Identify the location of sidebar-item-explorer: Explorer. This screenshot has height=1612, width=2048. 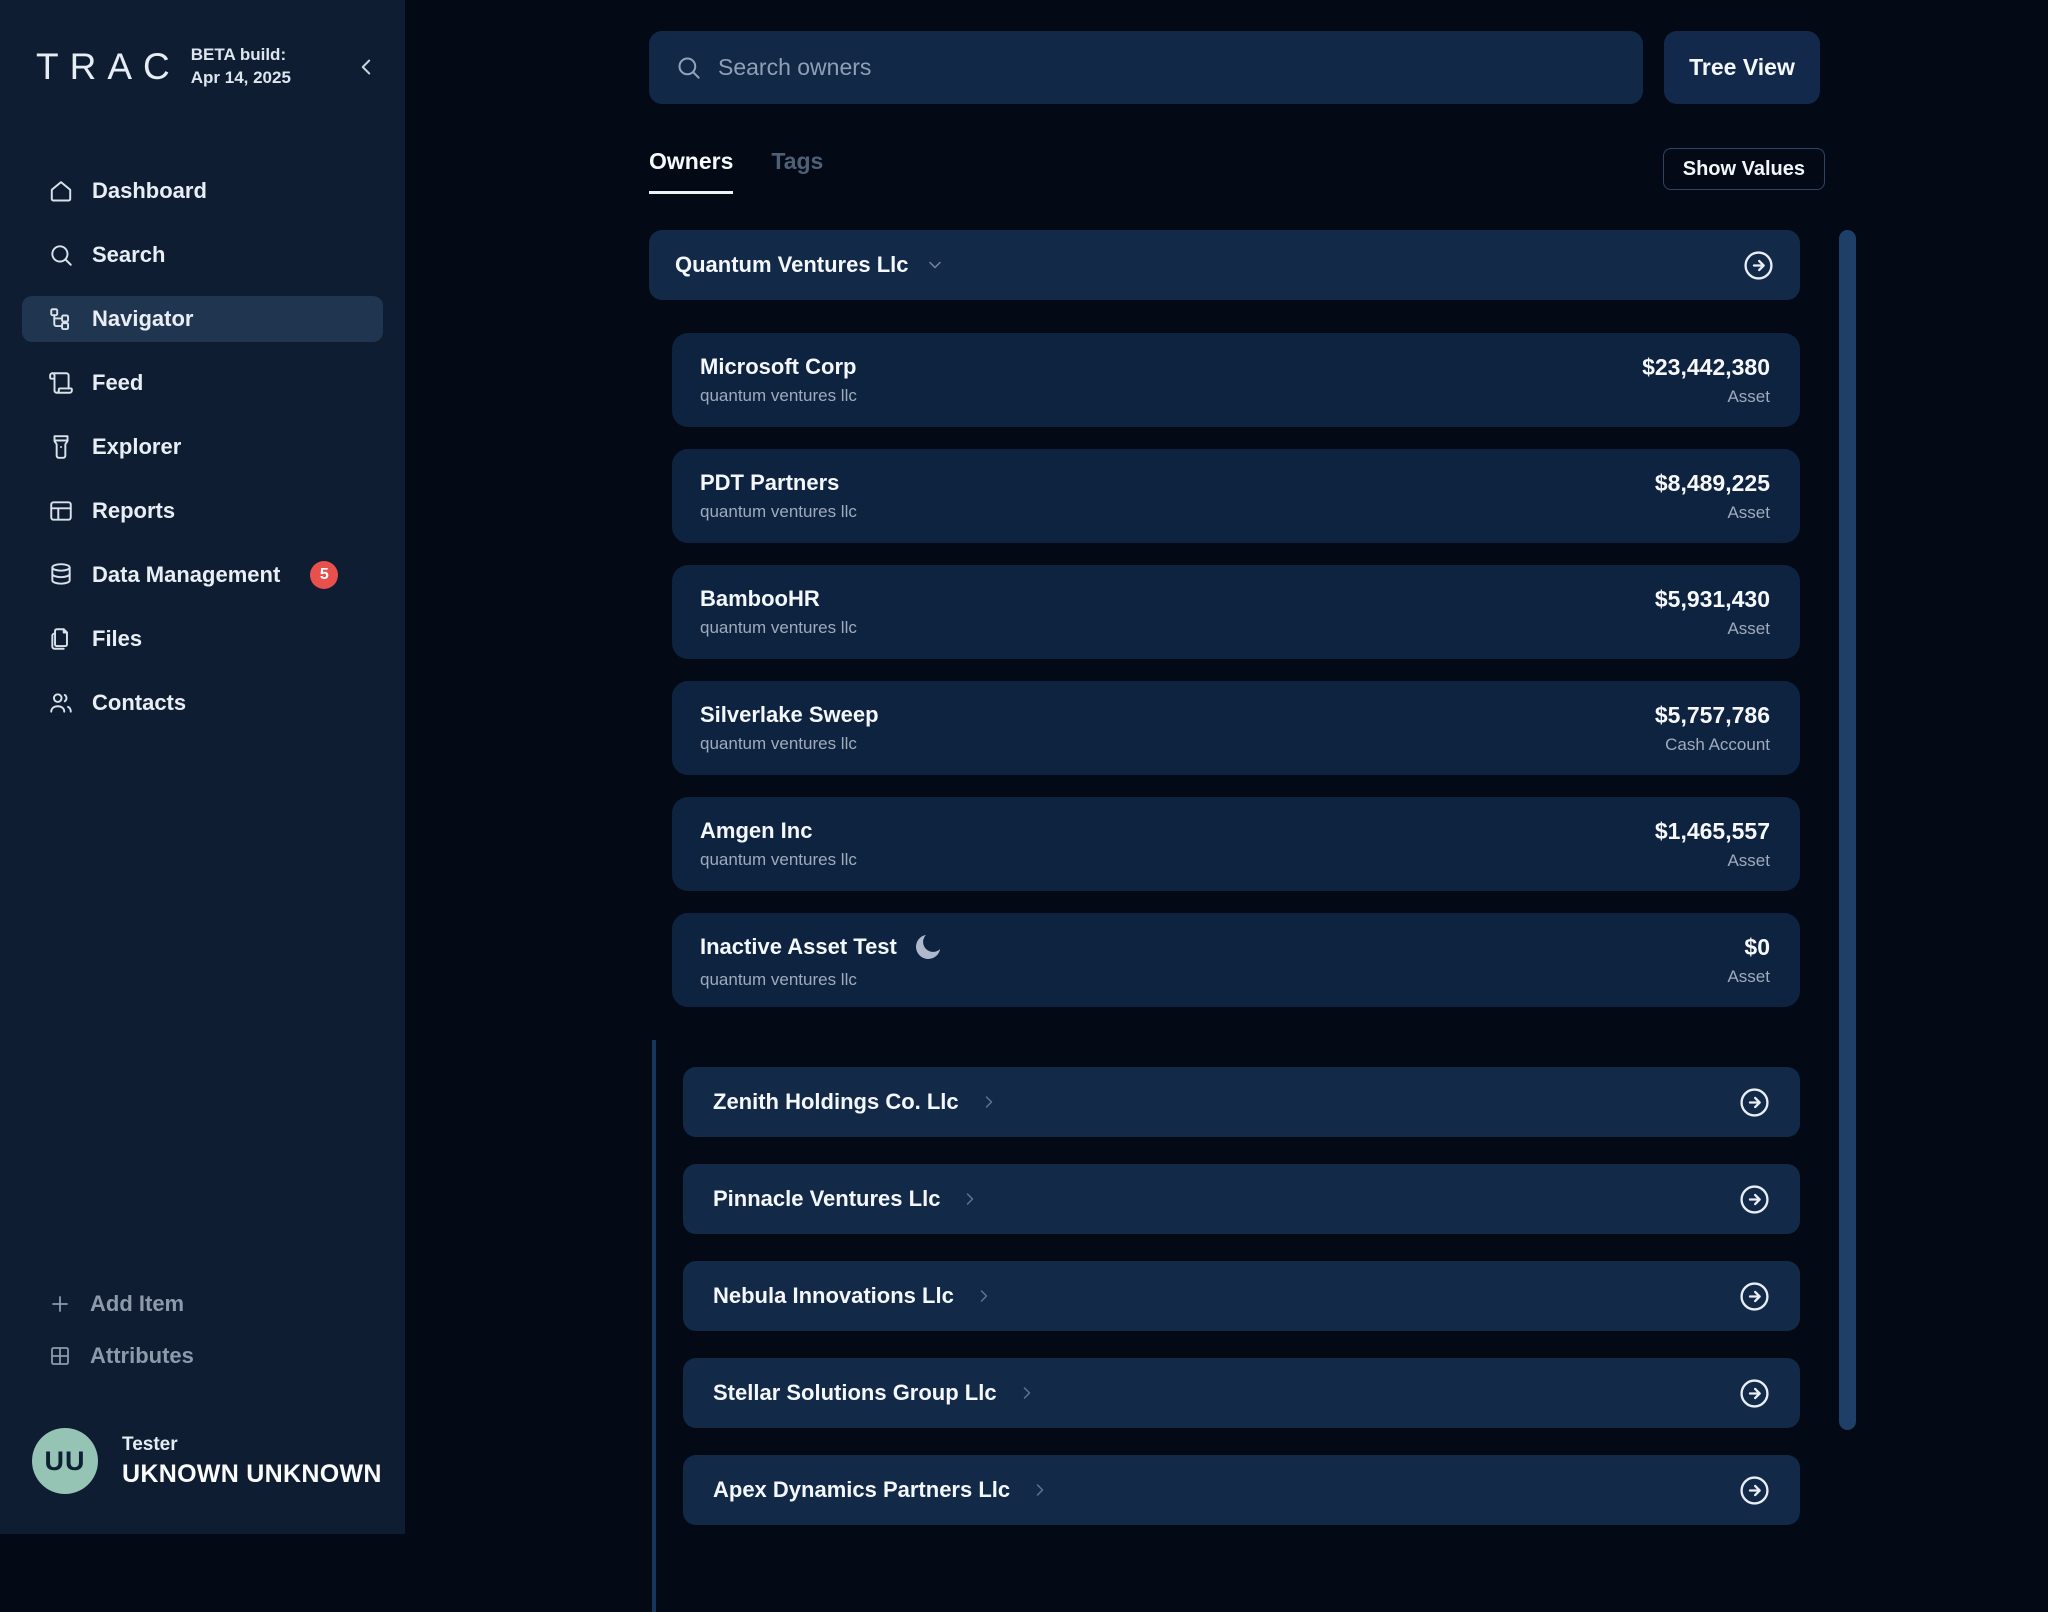
(202, 447).